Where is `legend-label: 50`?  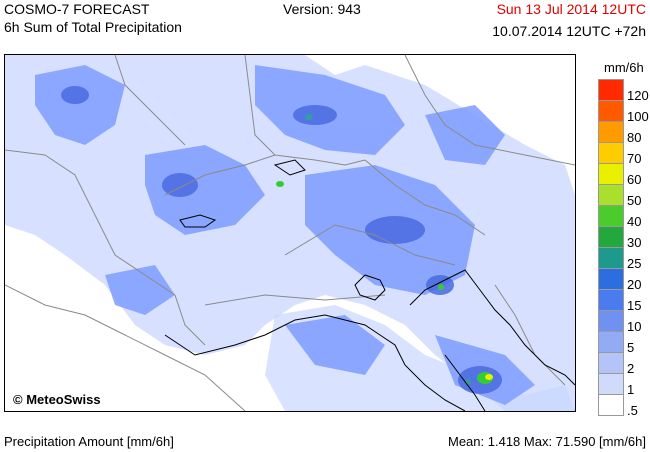
legend-label: 50 is located at coordinates (634, 200).